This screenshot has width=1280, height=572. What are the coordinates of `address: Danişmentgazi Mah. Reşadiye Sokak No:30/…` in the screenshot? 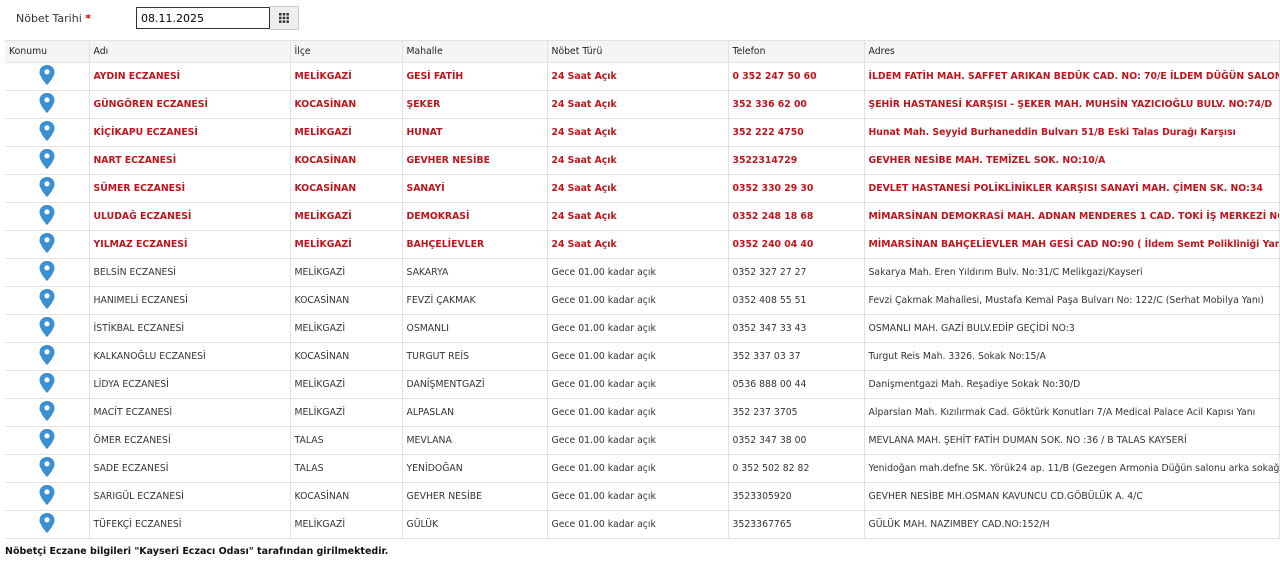 It's located at (1072, 384).